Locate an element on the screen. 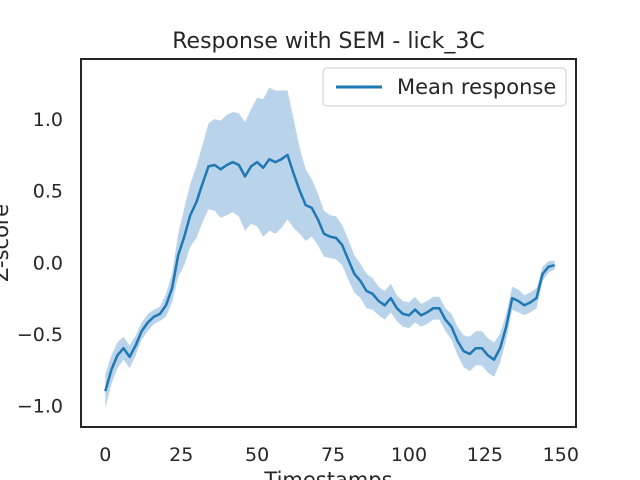 The width and height of the screenshot is (640, 480). x-tick-label: 50 is located at coordinates (257, 455).